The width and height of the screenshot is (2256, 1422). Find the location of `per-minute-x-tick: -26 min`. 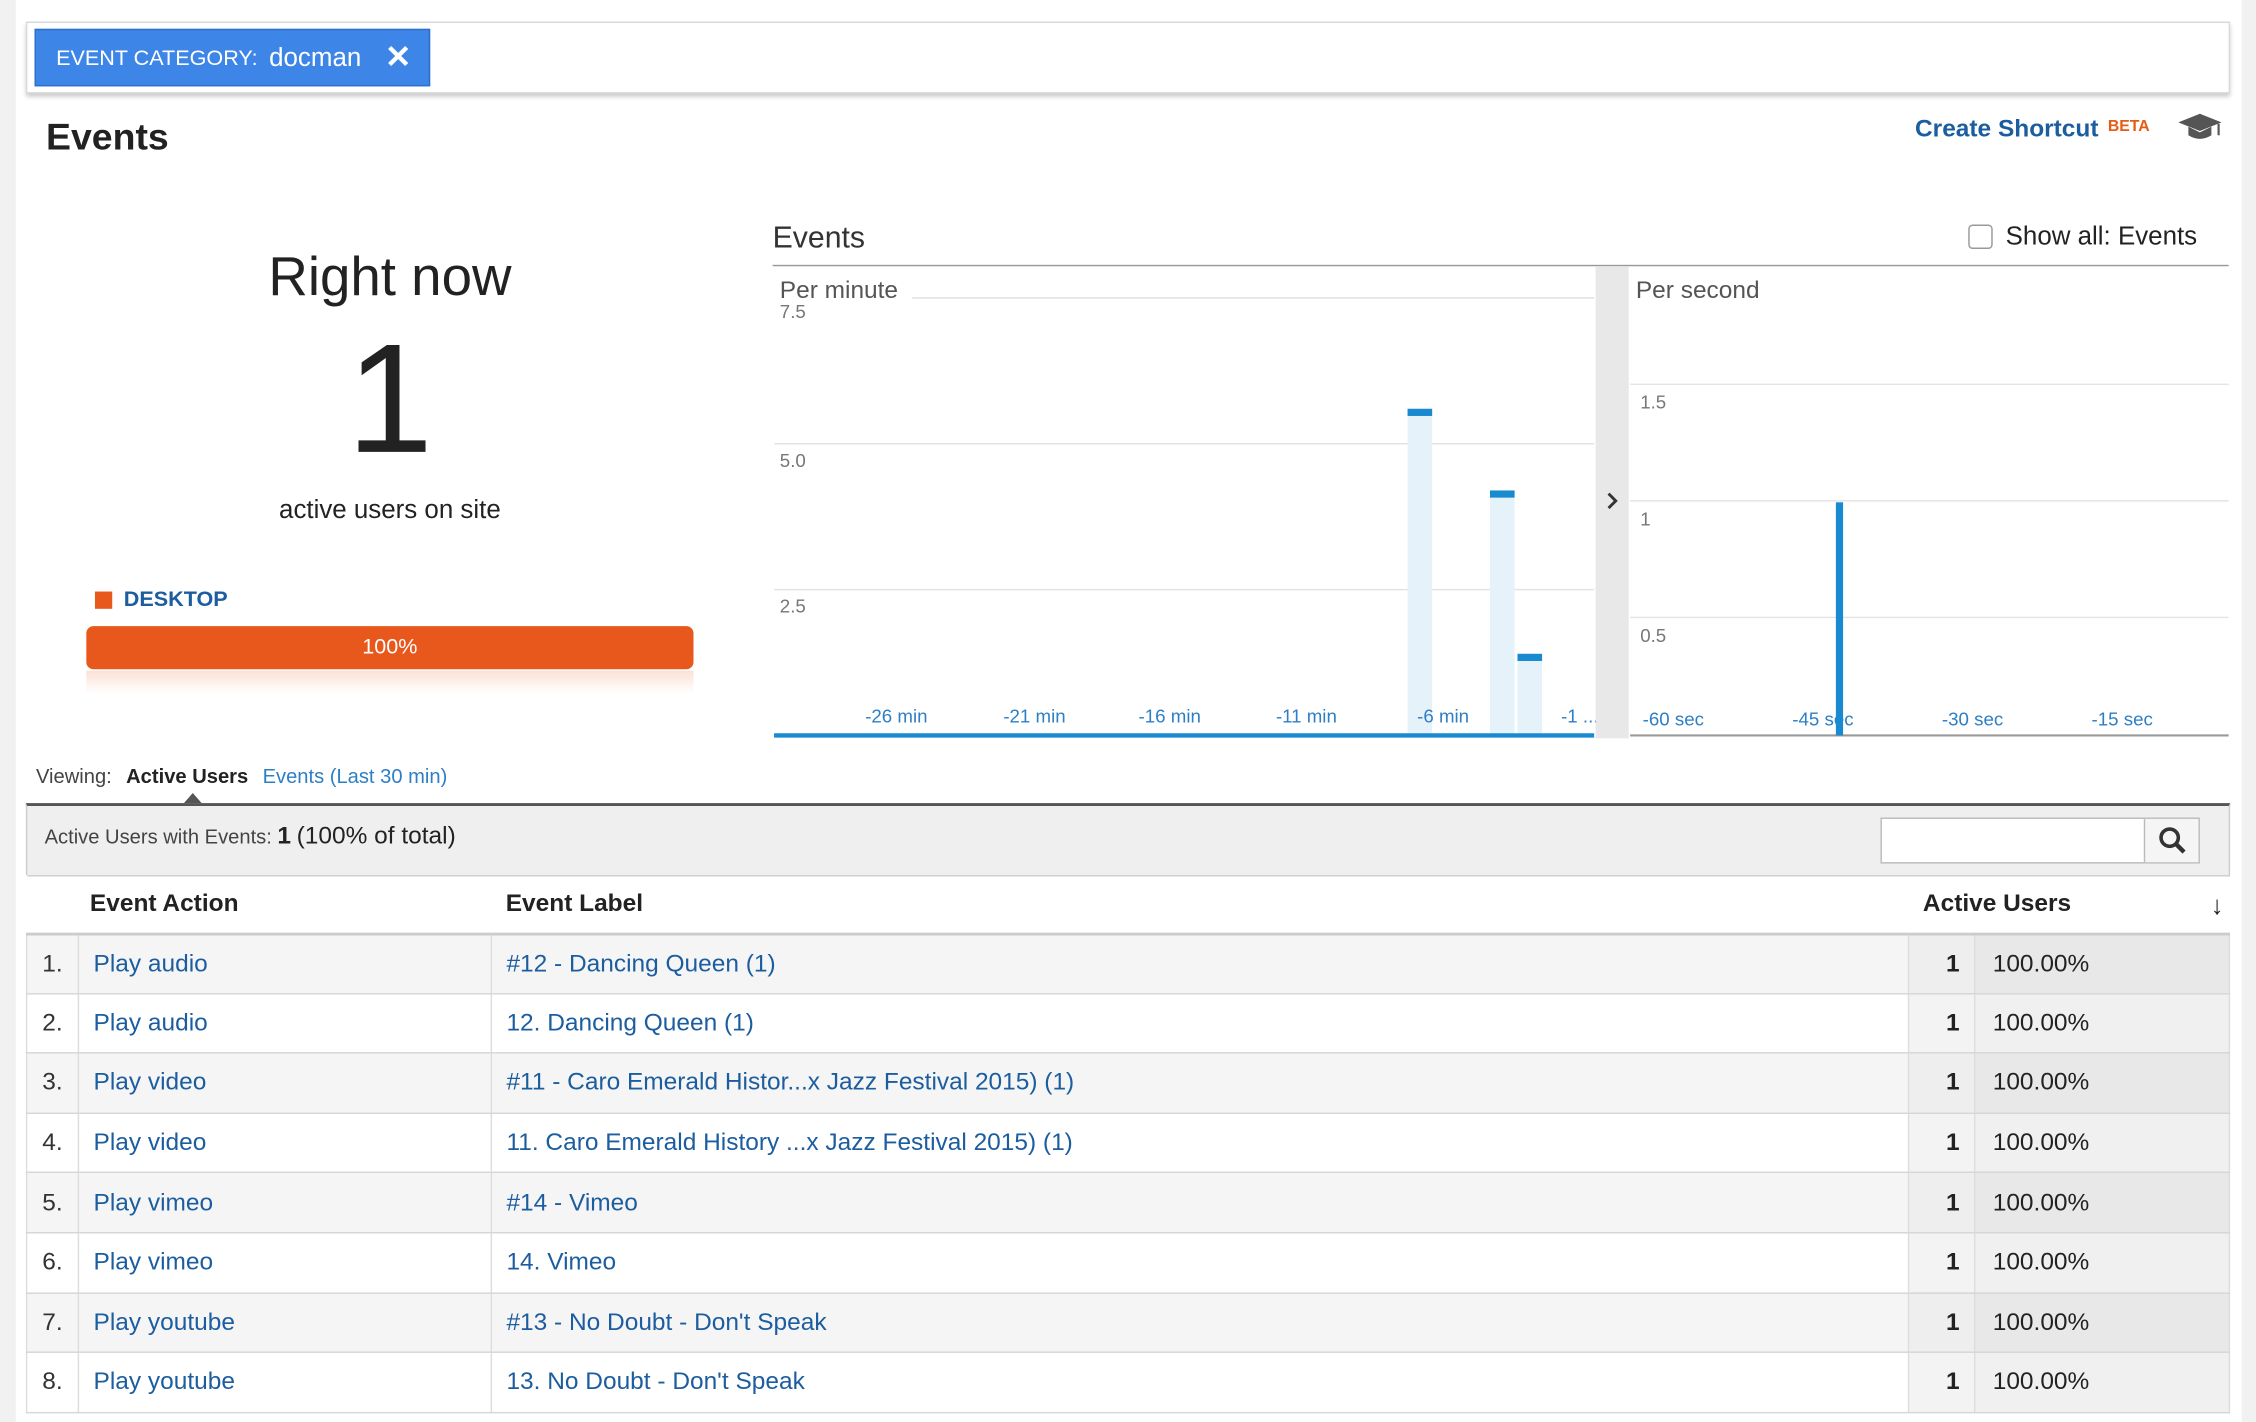

per-minute-x-tick: -26 min is located at coordinates (896, 716).